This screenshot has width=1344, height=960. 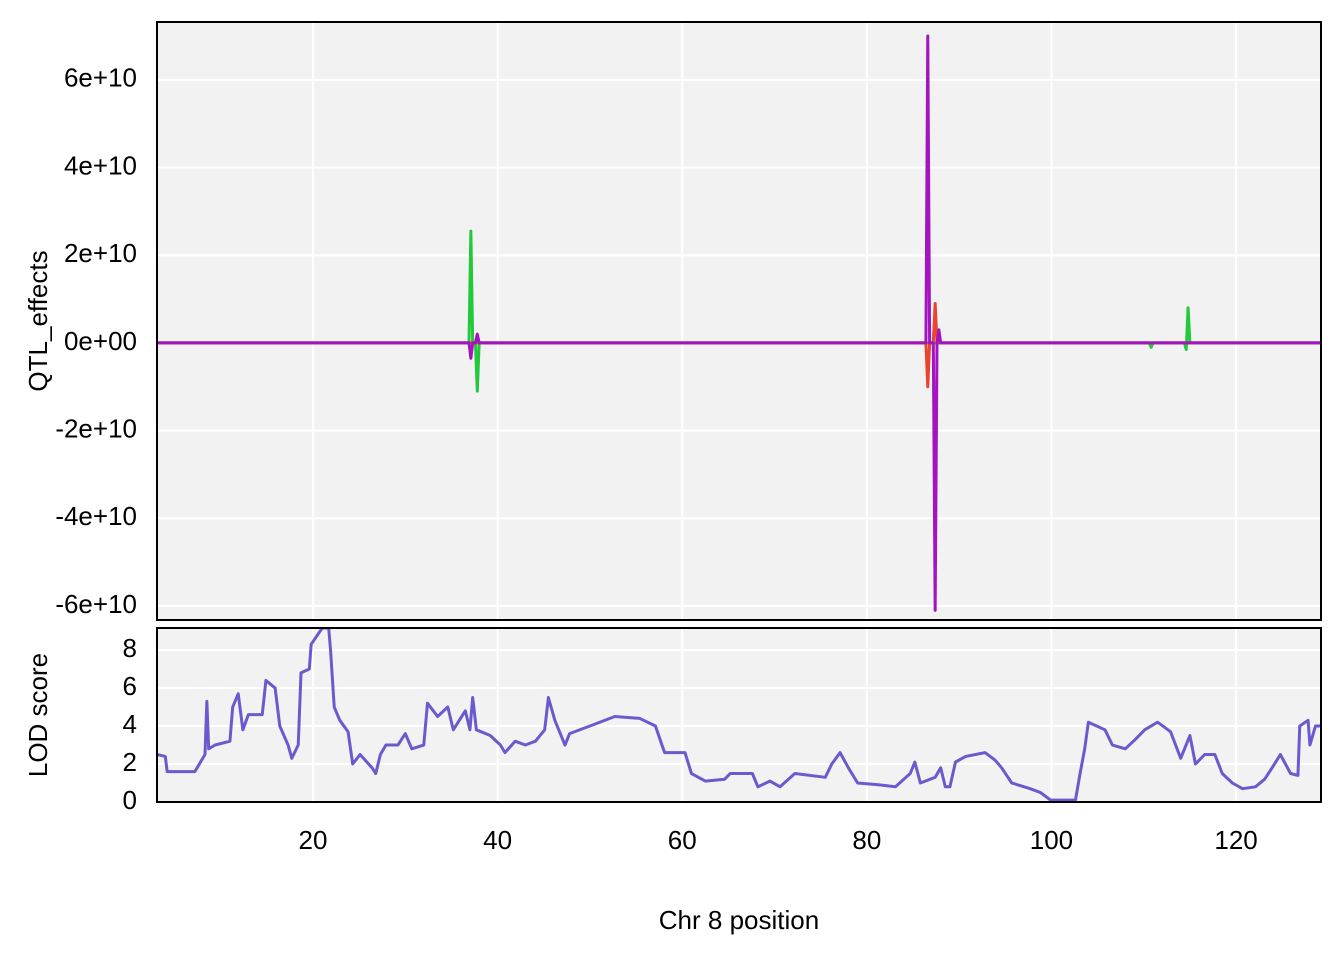 I want to click on y-tick-label: 8, so click(x=130, y=648).